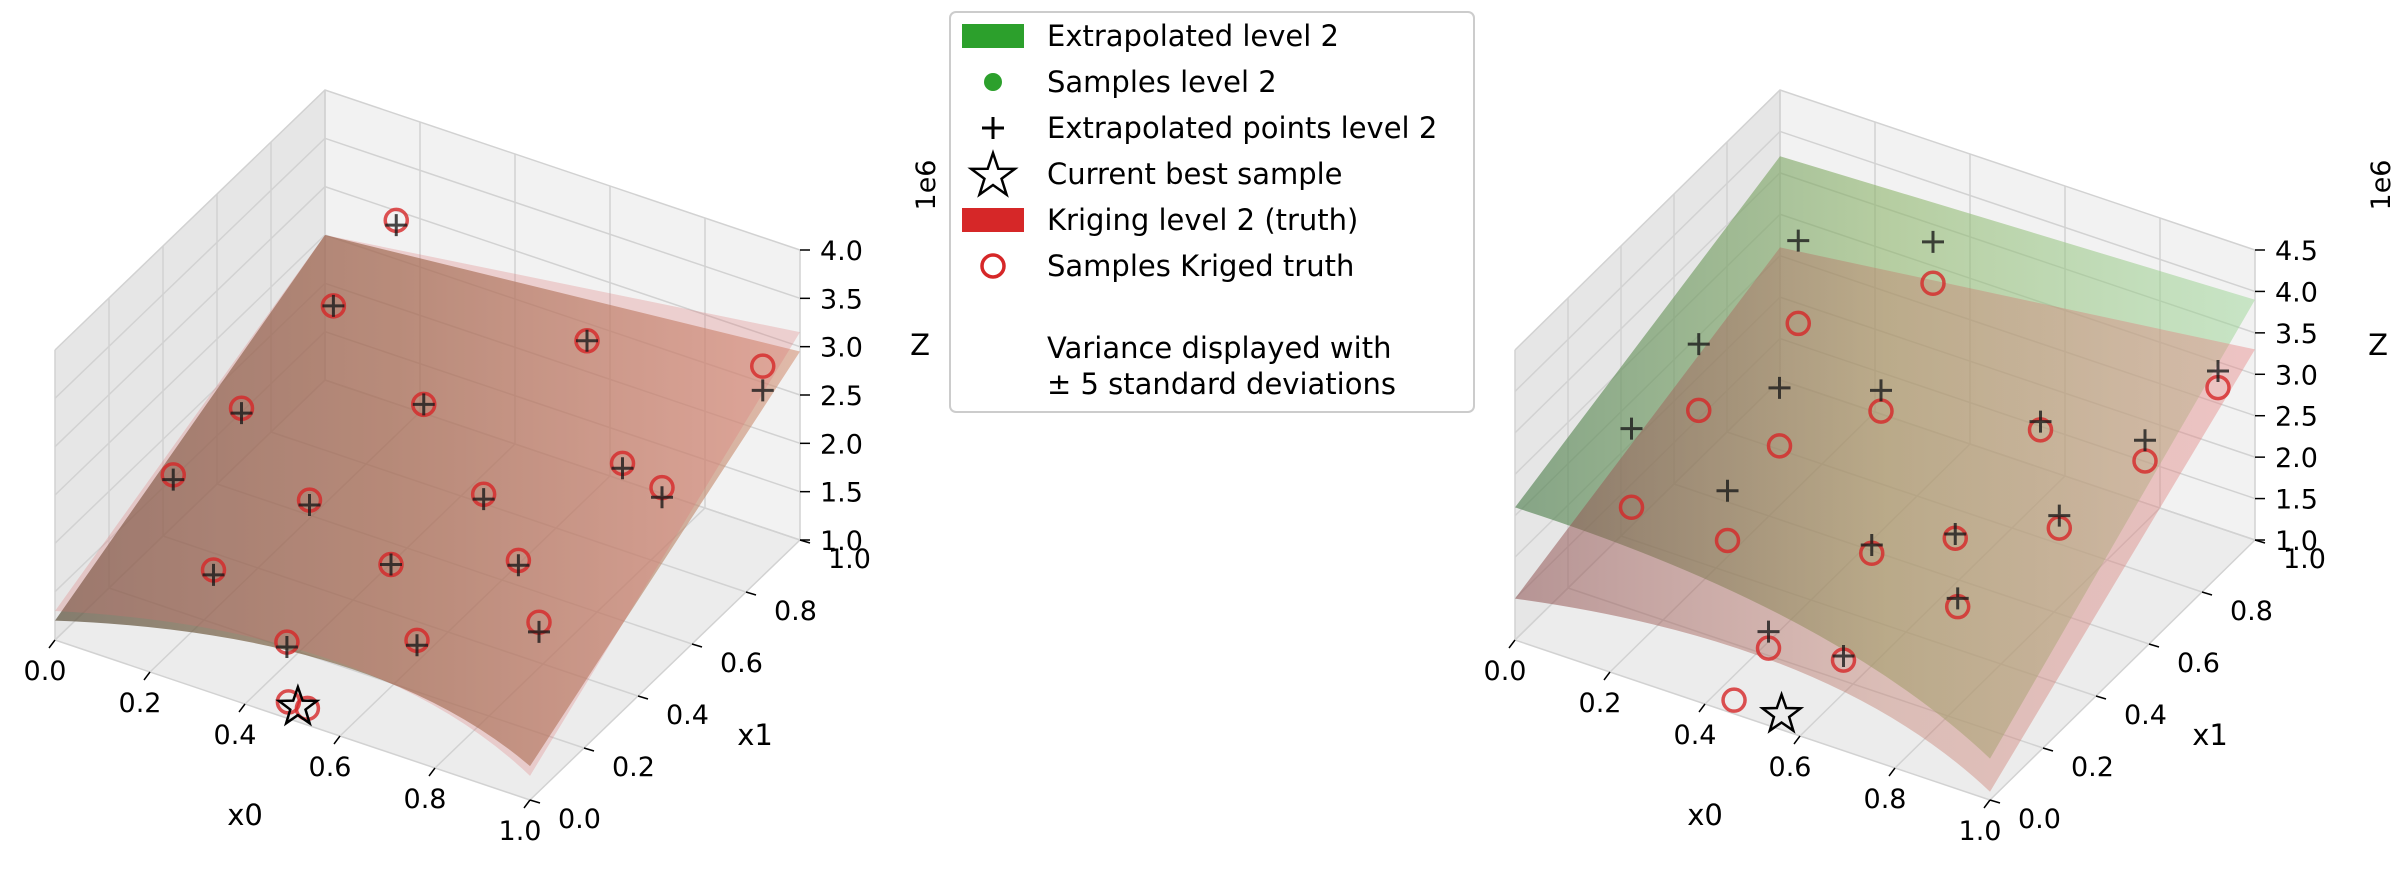 This screenshot has width=2400, height=870. I want to click on y-tick-label: 0.6, so click(2198, 663).